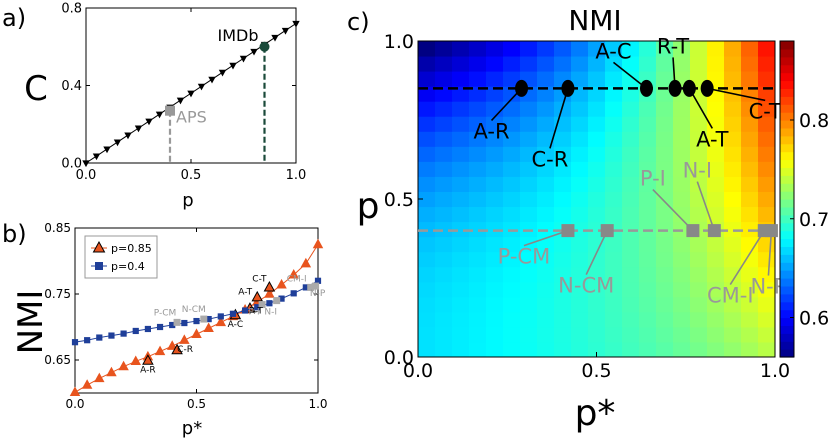 The width and height of the screenshot is (830, 438). I want to click on panel-c-label-p-i: P-I, so click(653, 179).